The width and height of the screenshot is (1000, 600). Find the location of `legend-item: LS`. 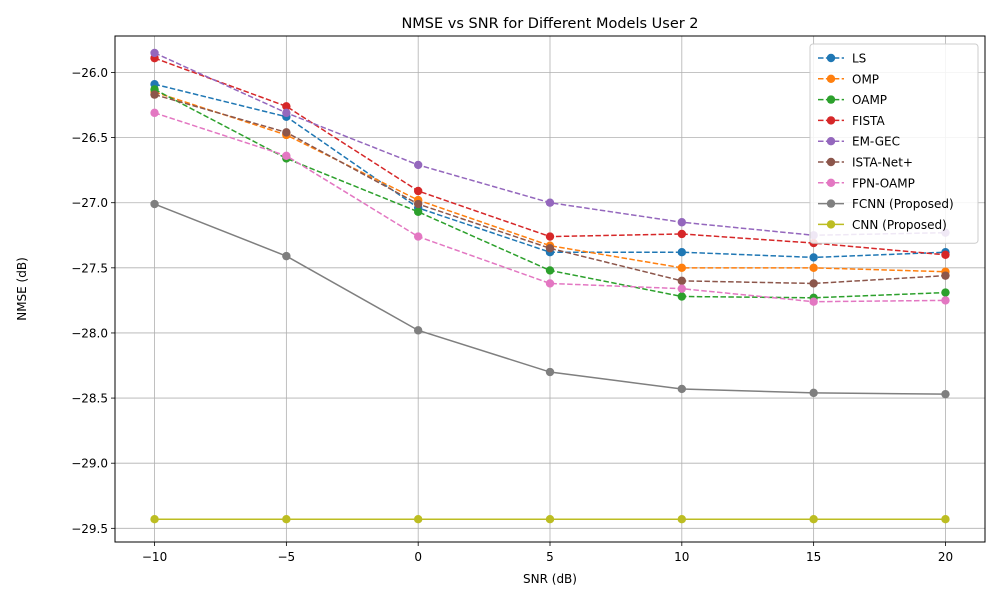

legend-item: LS is located at coordinates (842, 59).